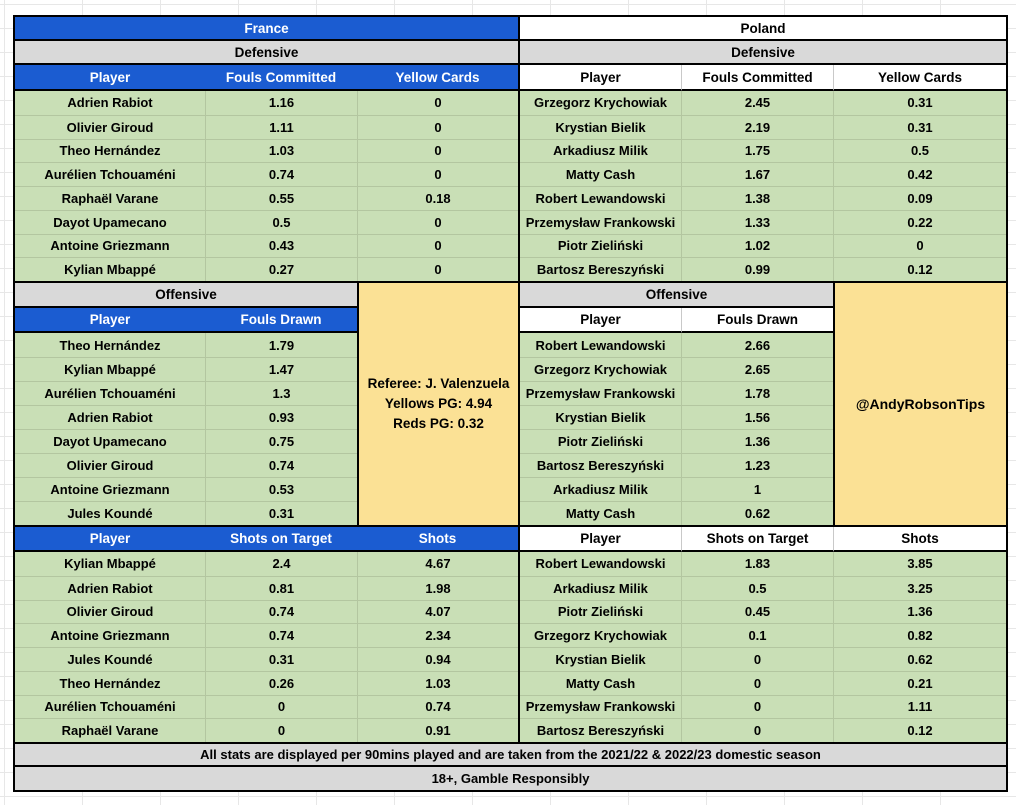 The height and width of the screenshot is (805, 1016). What do you see at coordinates (757, 393) in the screenshot?
I see `stat-value-cell: 1.78` at bounding box center [757, 393].